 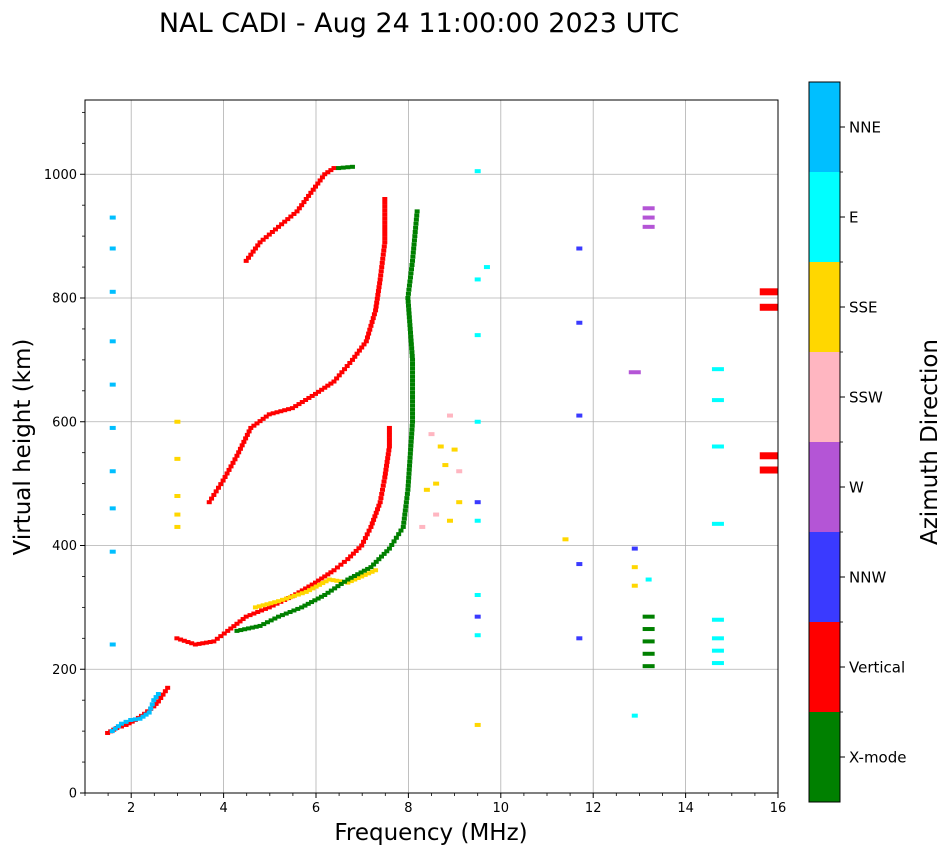 I want to click on colorbar-label: Azimuth Direction, so click(x=930, y=442).